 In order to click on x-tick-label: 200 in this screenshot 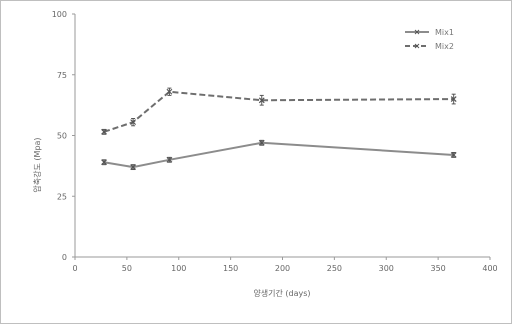, I will do `click(282, 268)`.